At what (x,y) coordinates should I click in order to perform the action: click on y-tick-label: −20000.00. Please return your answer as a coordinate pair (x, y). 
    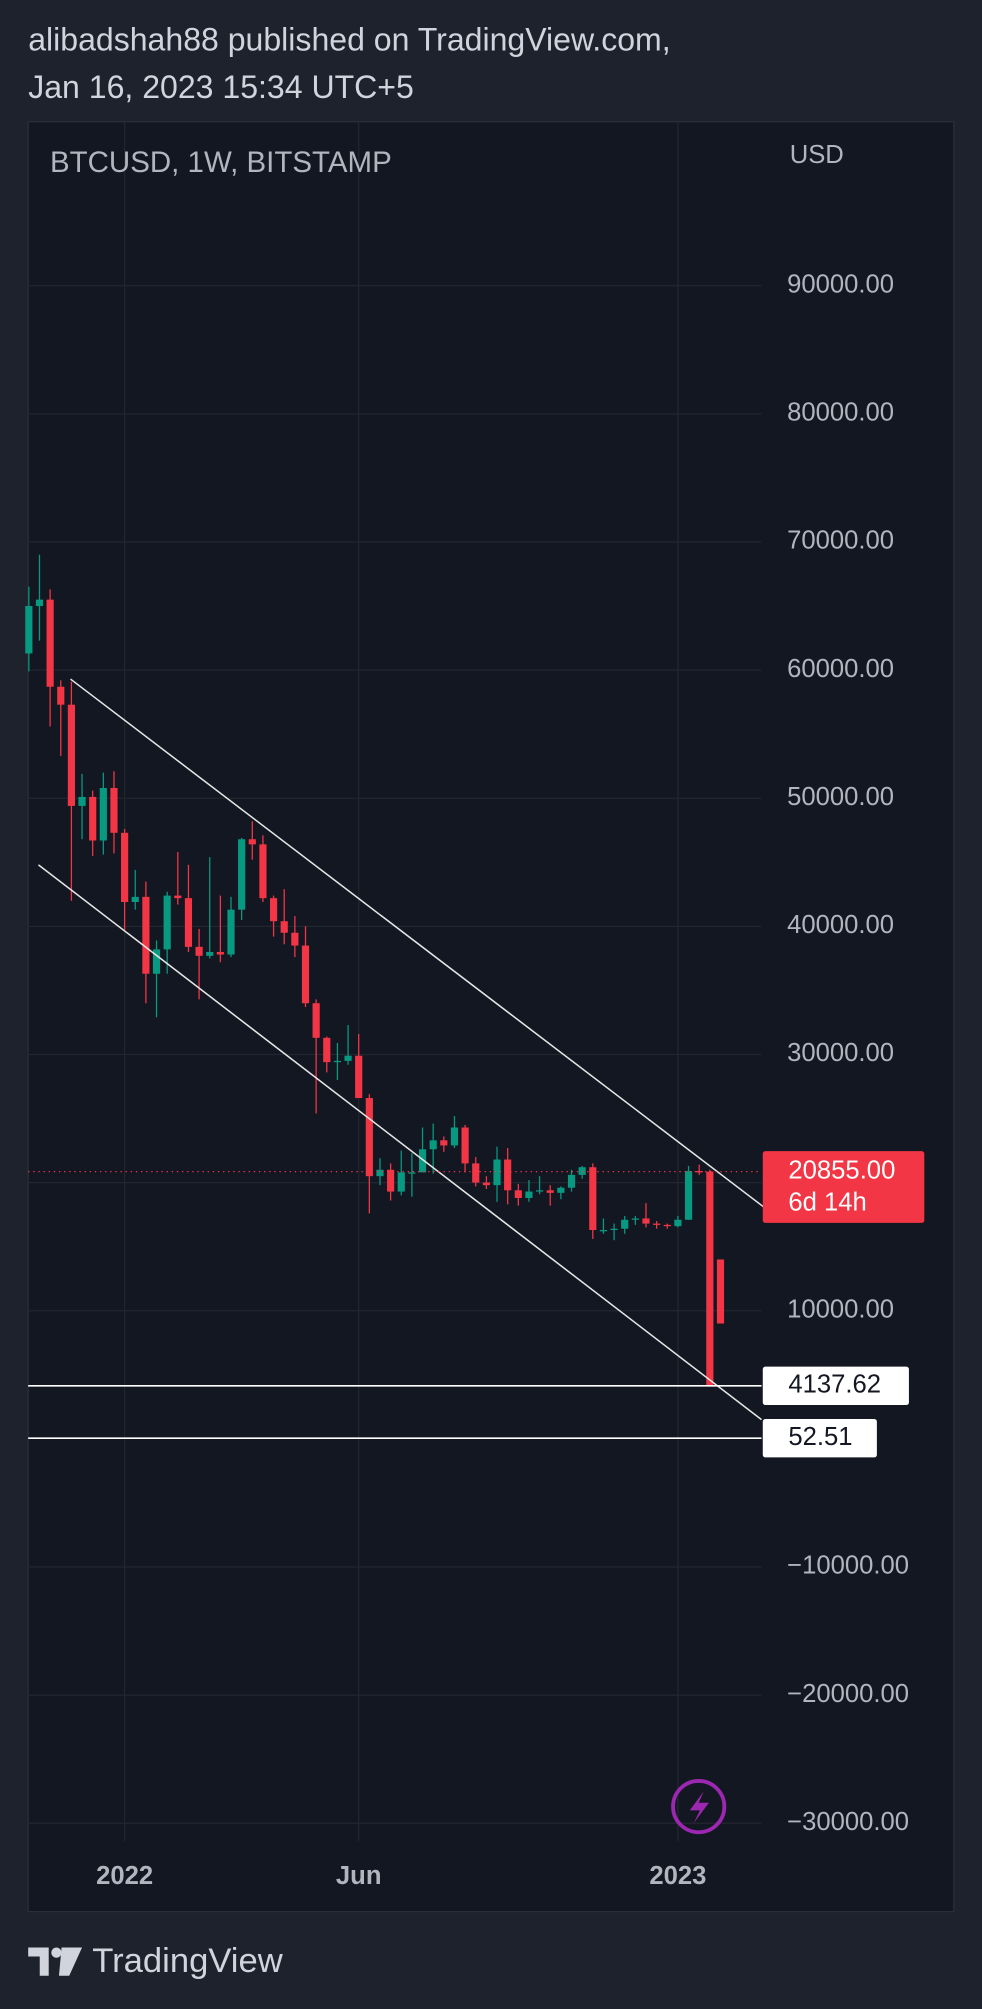
    Looking at the image, I should click on (848, 1694).